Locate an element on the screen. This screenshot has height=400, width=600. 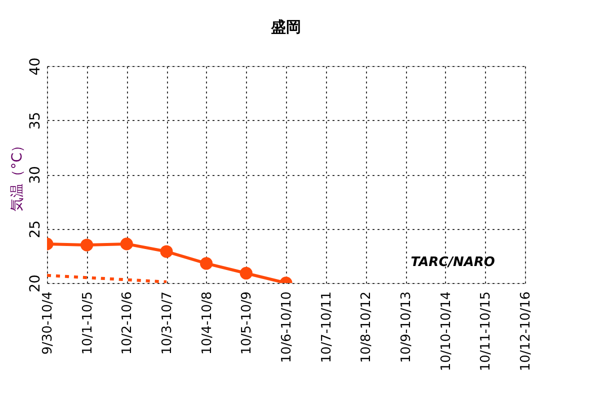
x-tick-label: 10/11-10/15 is located at coordinates (486, 332).